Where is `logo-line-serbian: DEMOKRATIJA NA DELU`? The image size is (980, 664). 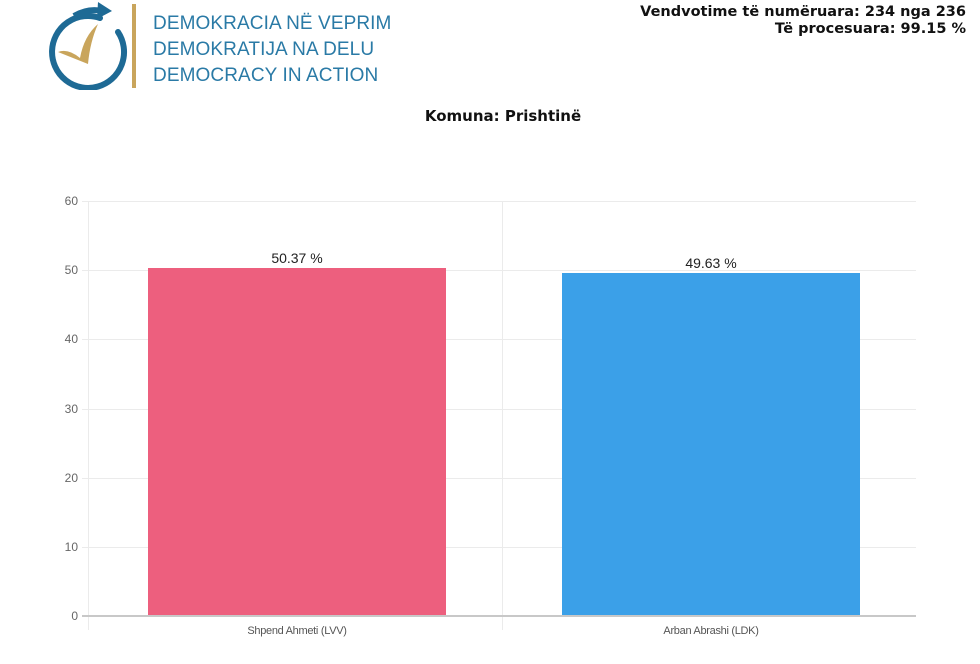
logo-line-serbian: DEMOKRATIJA NA DELU is located at coordinates (264, 49).